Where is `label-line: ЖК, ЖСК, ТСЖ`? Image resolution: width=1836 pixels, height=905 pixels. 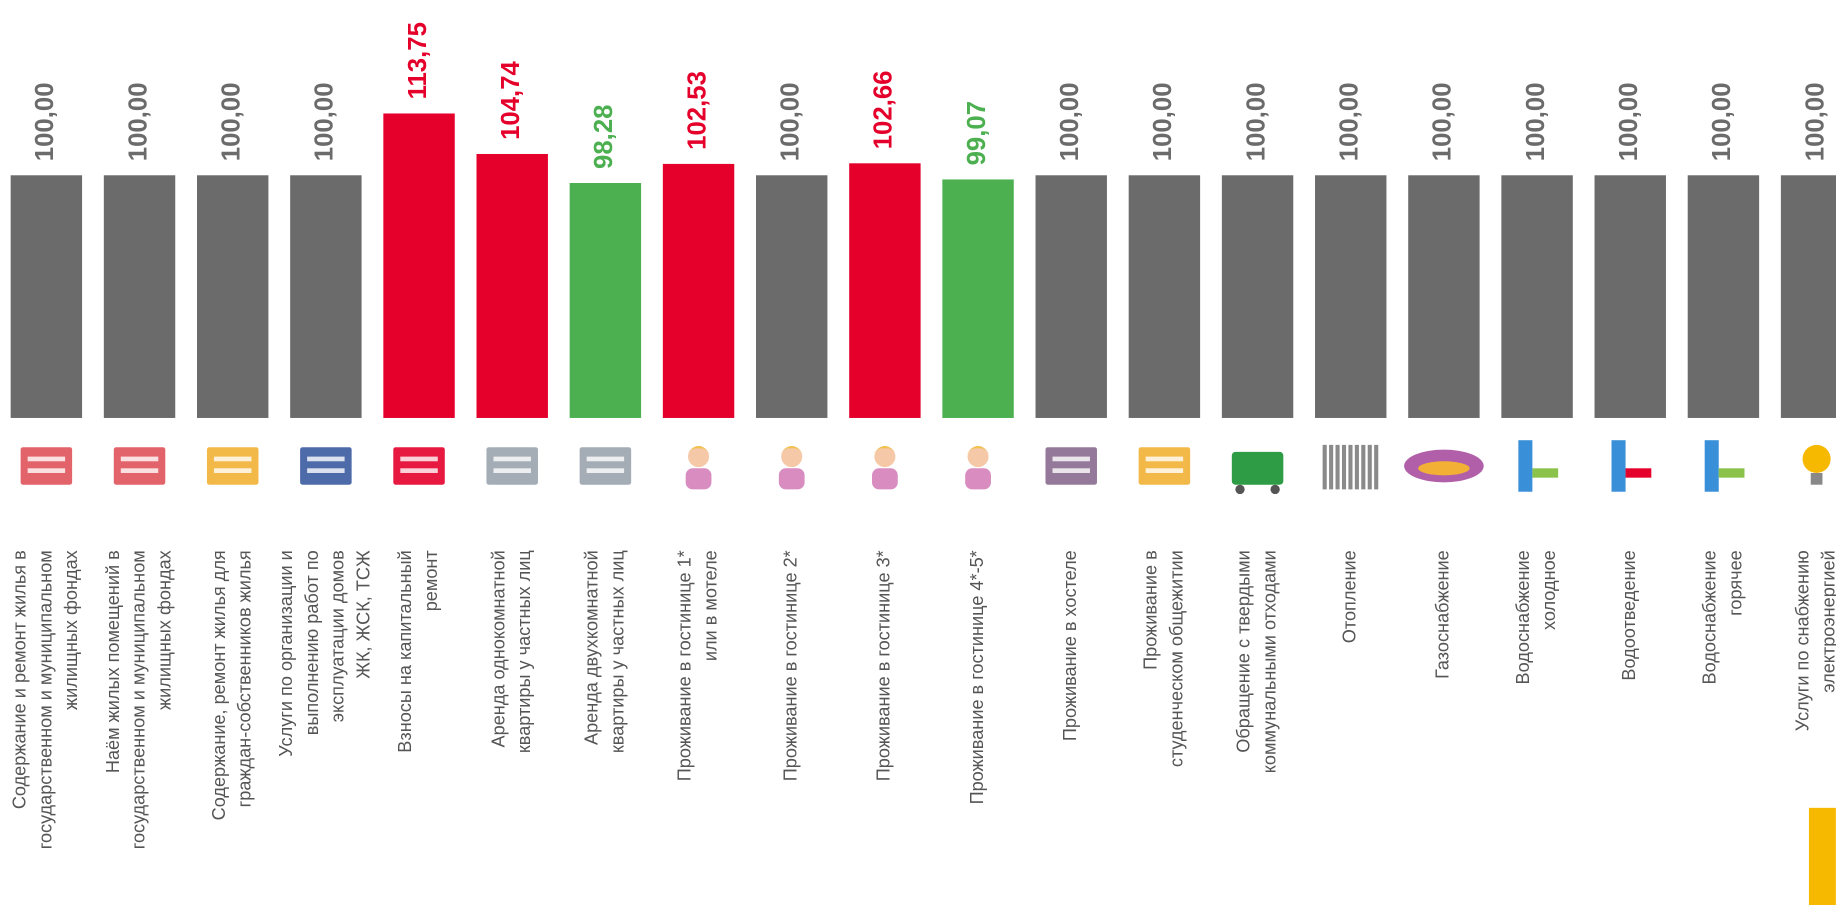 label-line: ЖК, ЖСК, ТСЖ is located at coordinates (363, 614).